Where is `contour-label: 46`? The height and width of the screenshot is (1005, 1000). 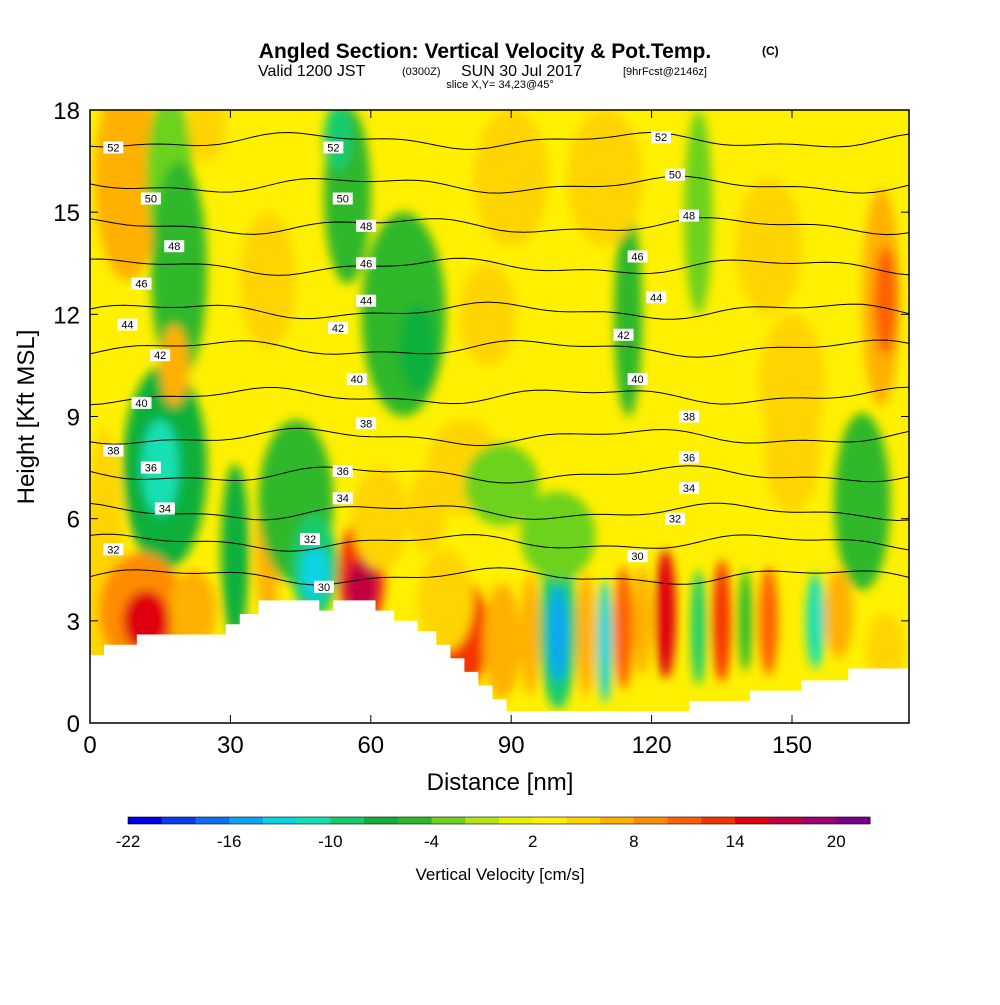 contour-label: 46 is located at coordinates (637, 257).